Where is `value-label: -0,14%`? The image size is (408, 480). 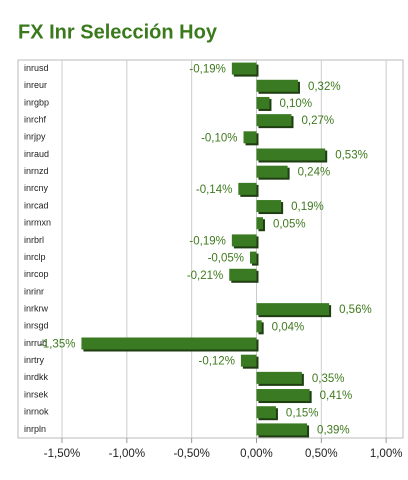 value-label: -0,14% is located at coordinates (214, 190).